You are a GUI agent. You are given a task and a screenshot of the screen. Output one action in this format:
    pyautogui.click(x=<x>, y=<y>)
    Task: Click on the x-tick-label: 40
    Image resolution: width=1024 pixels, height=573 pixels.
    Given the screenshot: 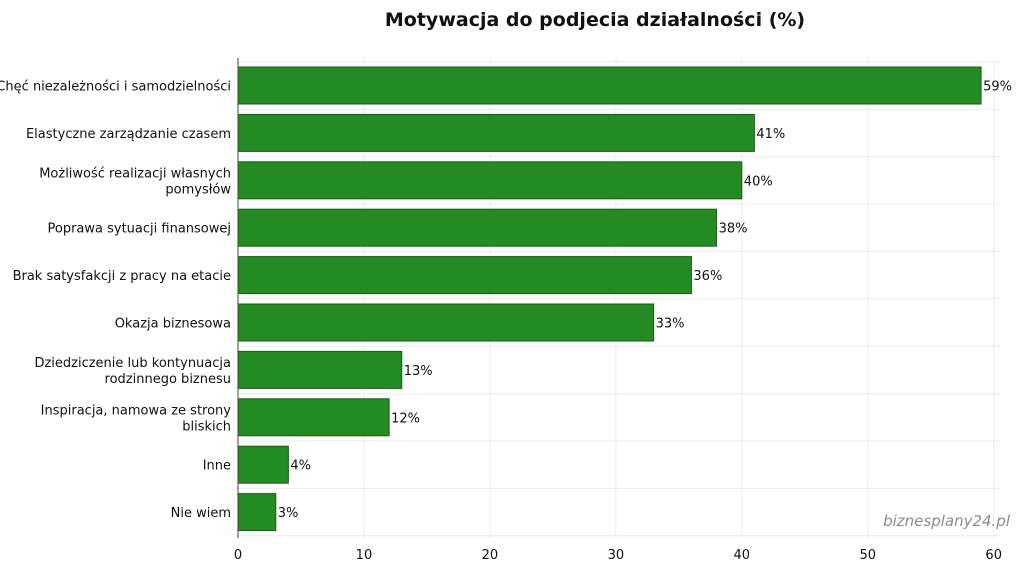 What is the action you would take?
    pyautogui.click(x=742, y=555)
    